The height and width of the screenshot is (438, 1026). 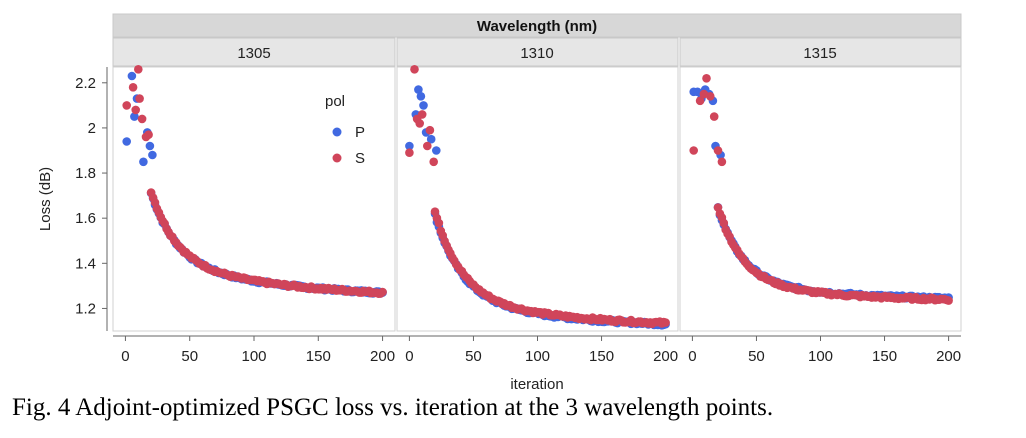 What do you see at coordinates (85, 218) in the screenshot?
I see `y-tick-label: 1.6` at bounding box center [85, 218].